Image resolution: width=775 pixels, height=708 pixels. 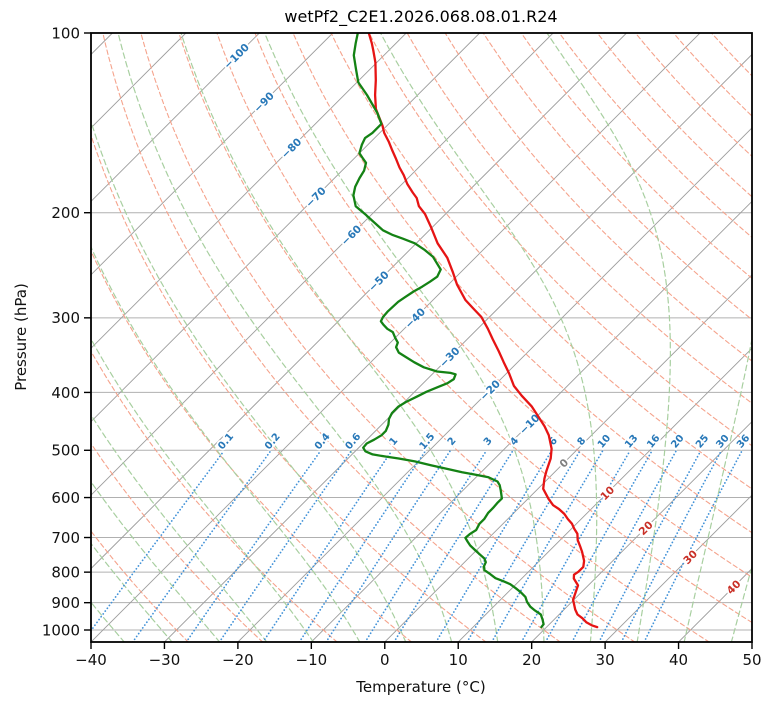 I want to click on svg-text: 25, so click(x=702, y=442).